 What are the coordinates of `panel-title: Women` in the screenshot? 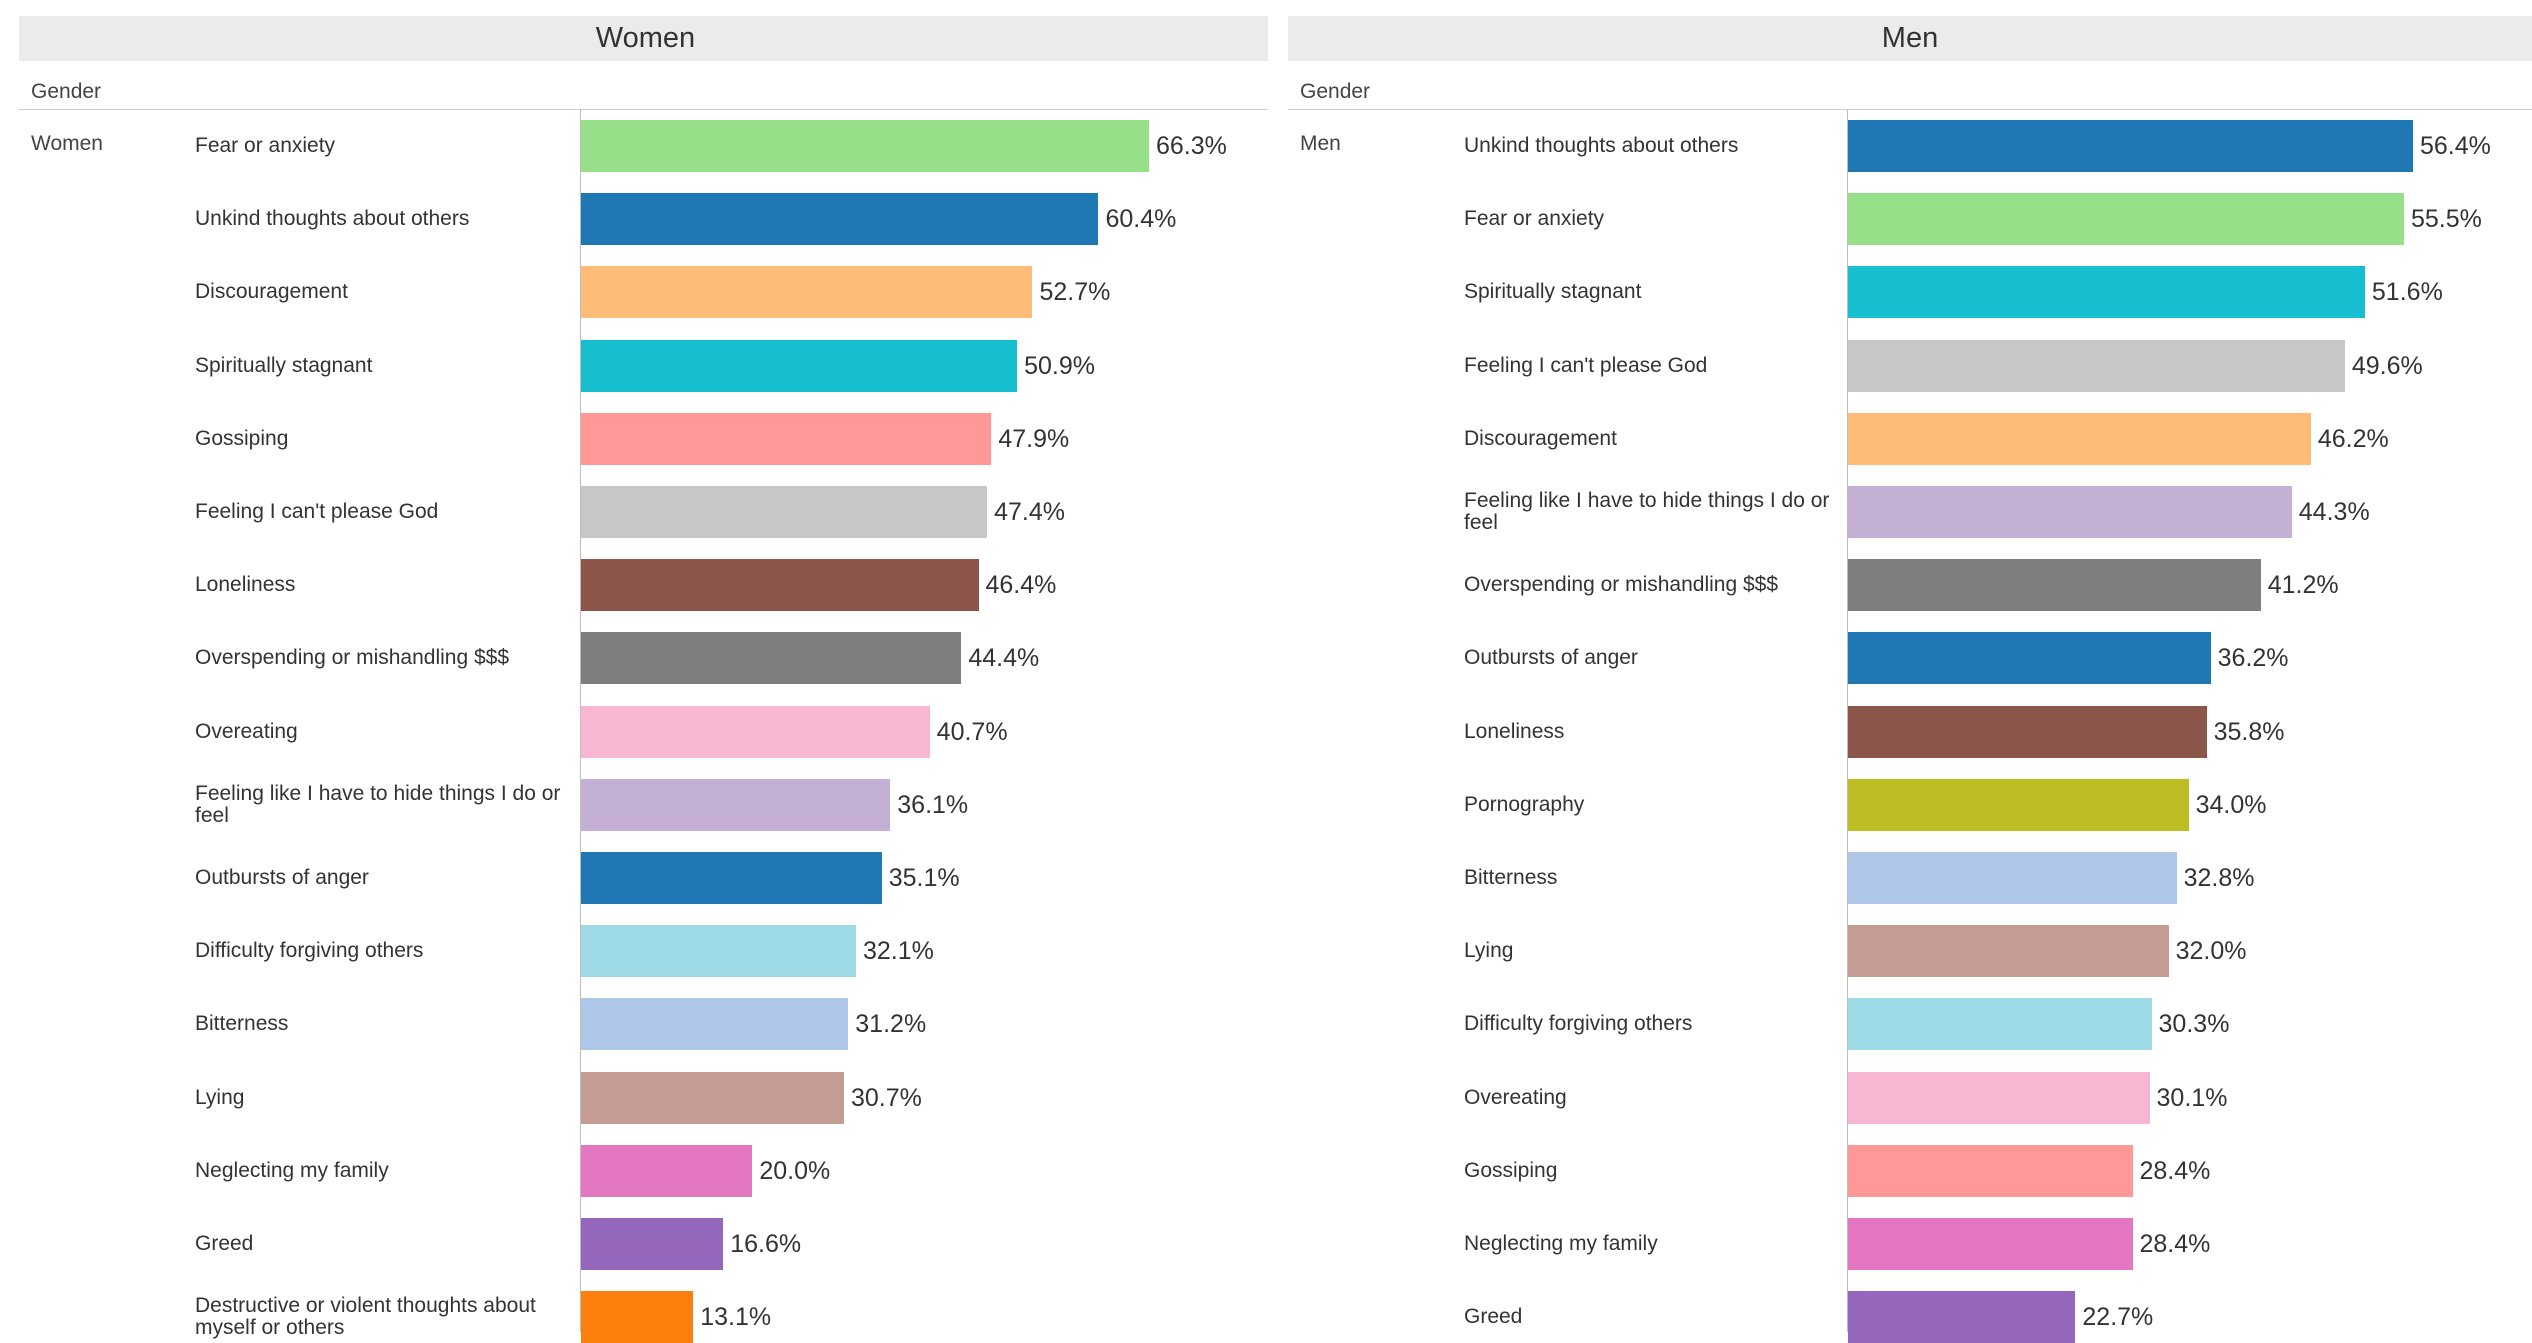 It's located at (645, 38).